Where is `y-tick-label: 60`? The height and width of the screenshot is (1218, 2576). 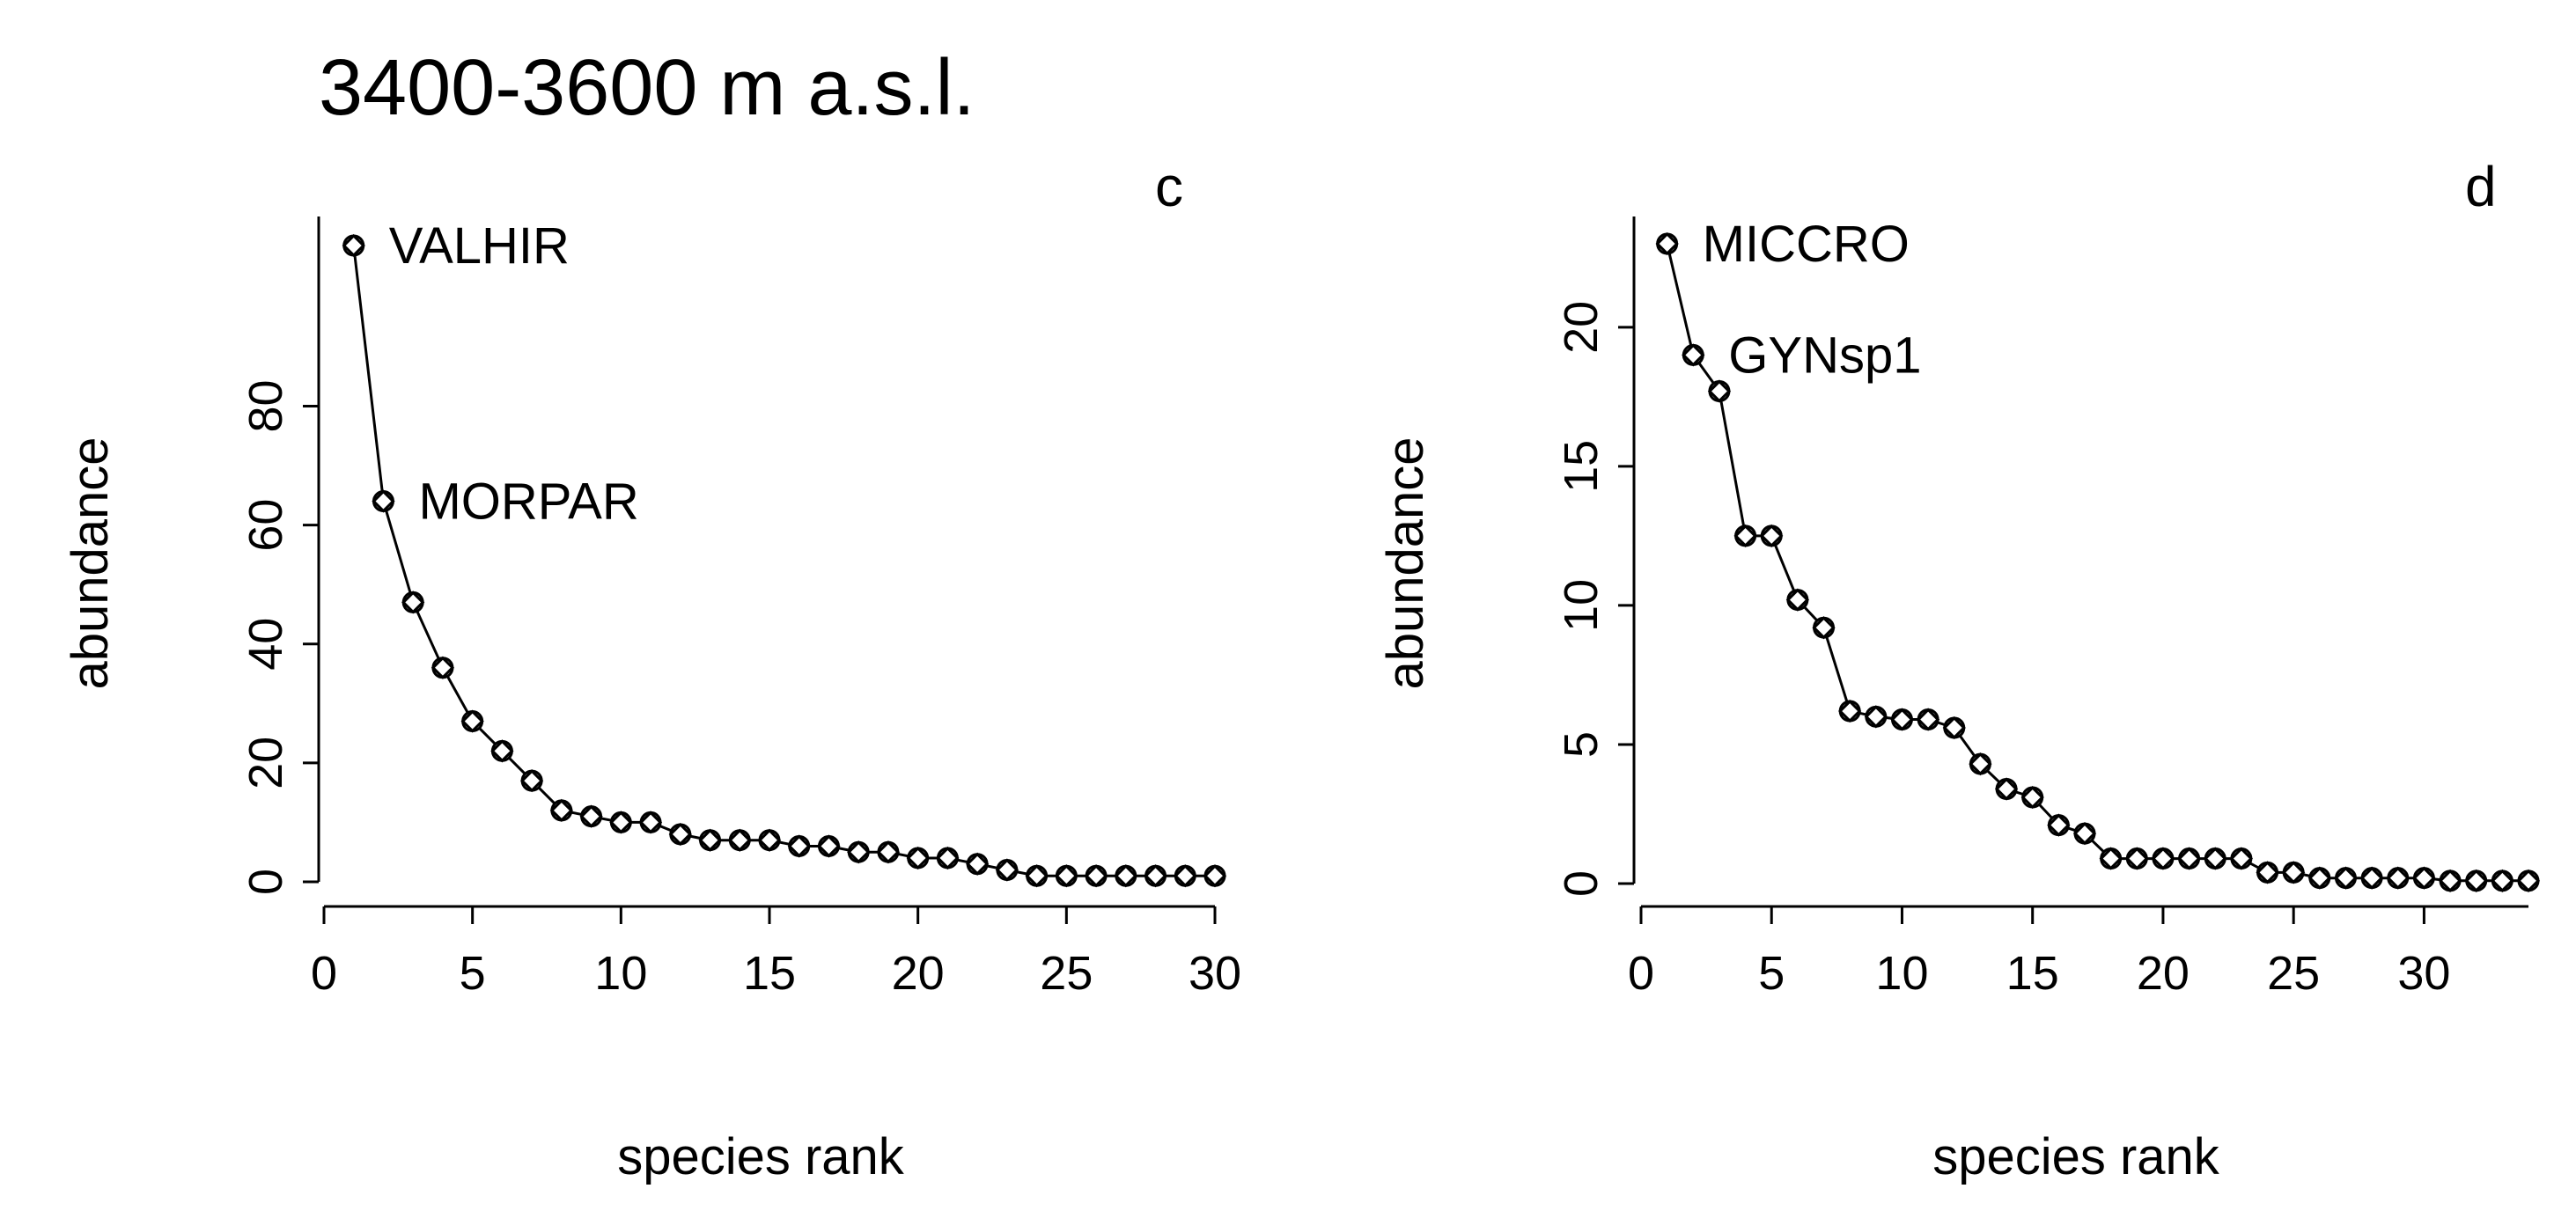 y-tick-label: 60 is located at coordinates (265, 525).